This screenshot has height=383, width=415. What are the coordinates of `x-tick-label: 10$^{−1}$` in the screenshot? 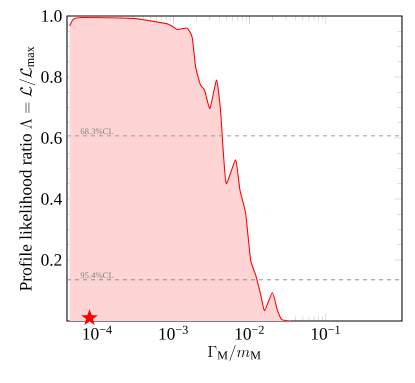 It's located at (326, 333).